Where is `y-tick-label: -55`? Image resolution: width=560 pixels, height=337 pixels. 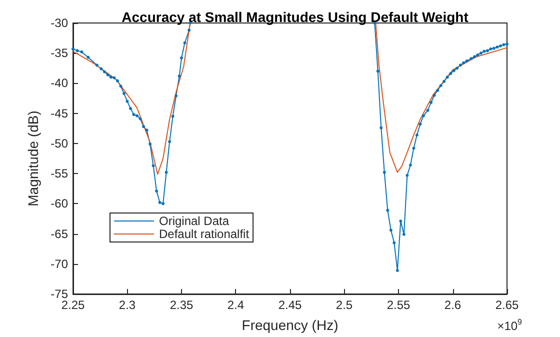 y-tick-label: -55 is located at coordinates (59, 173).